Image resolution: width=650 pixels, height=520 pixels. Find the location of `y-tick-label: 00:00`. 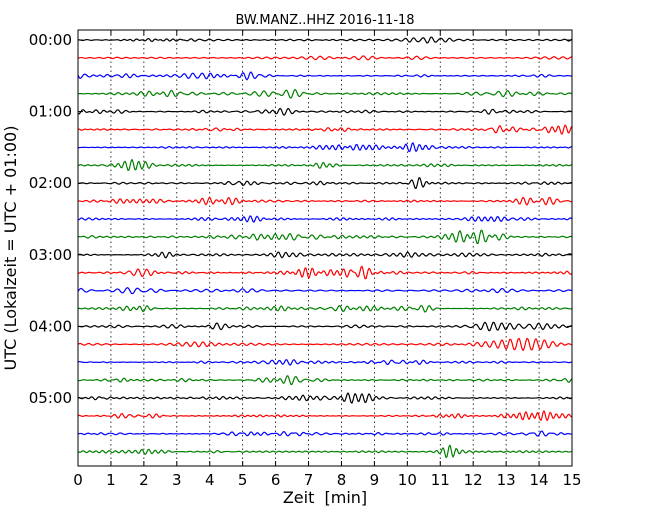

y-tick-label: 00:00 is located at coordinates (50, 40).